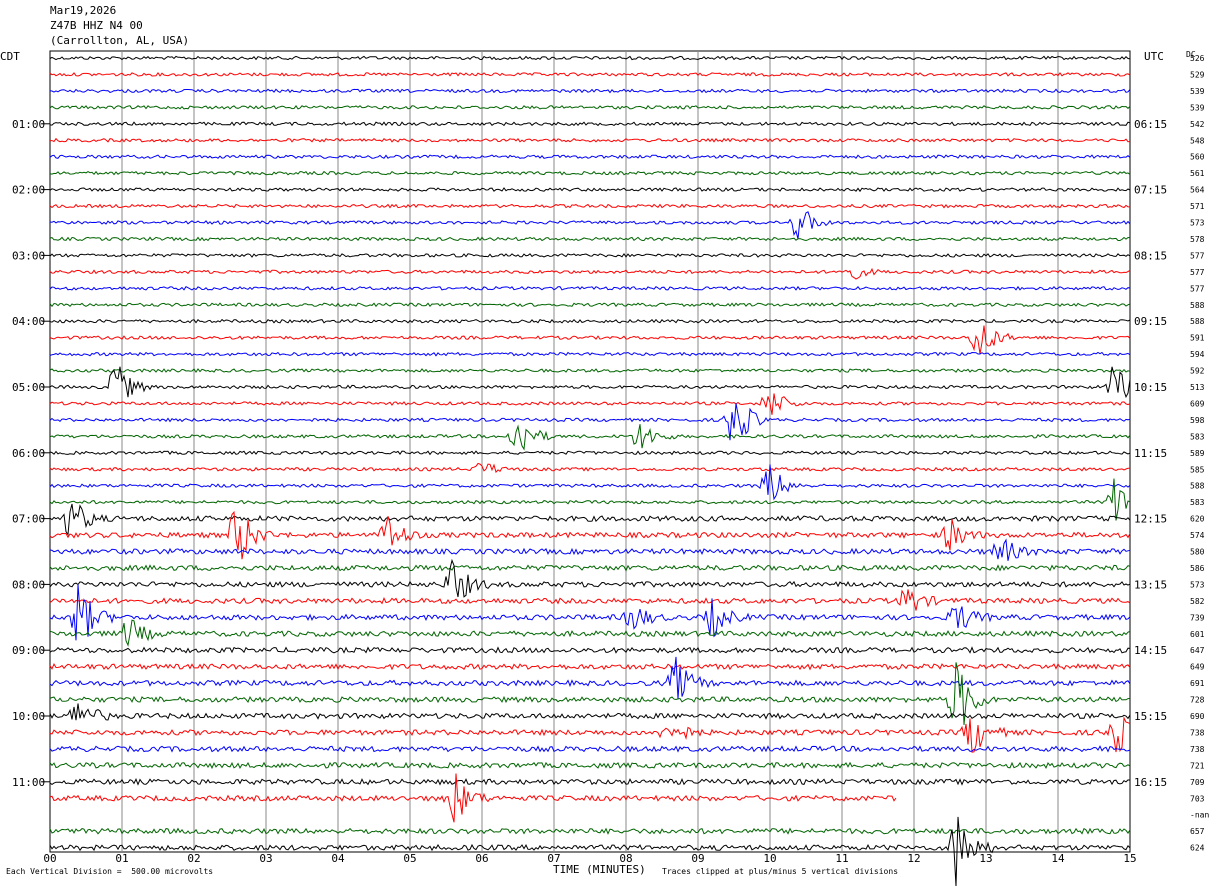 The height and width of the screenshot is (886, 1210). What do you see at coordinates (1197, 74) in the screenshot?
I see `trace-dc-value: 529` at bounding box center [1197, 74].